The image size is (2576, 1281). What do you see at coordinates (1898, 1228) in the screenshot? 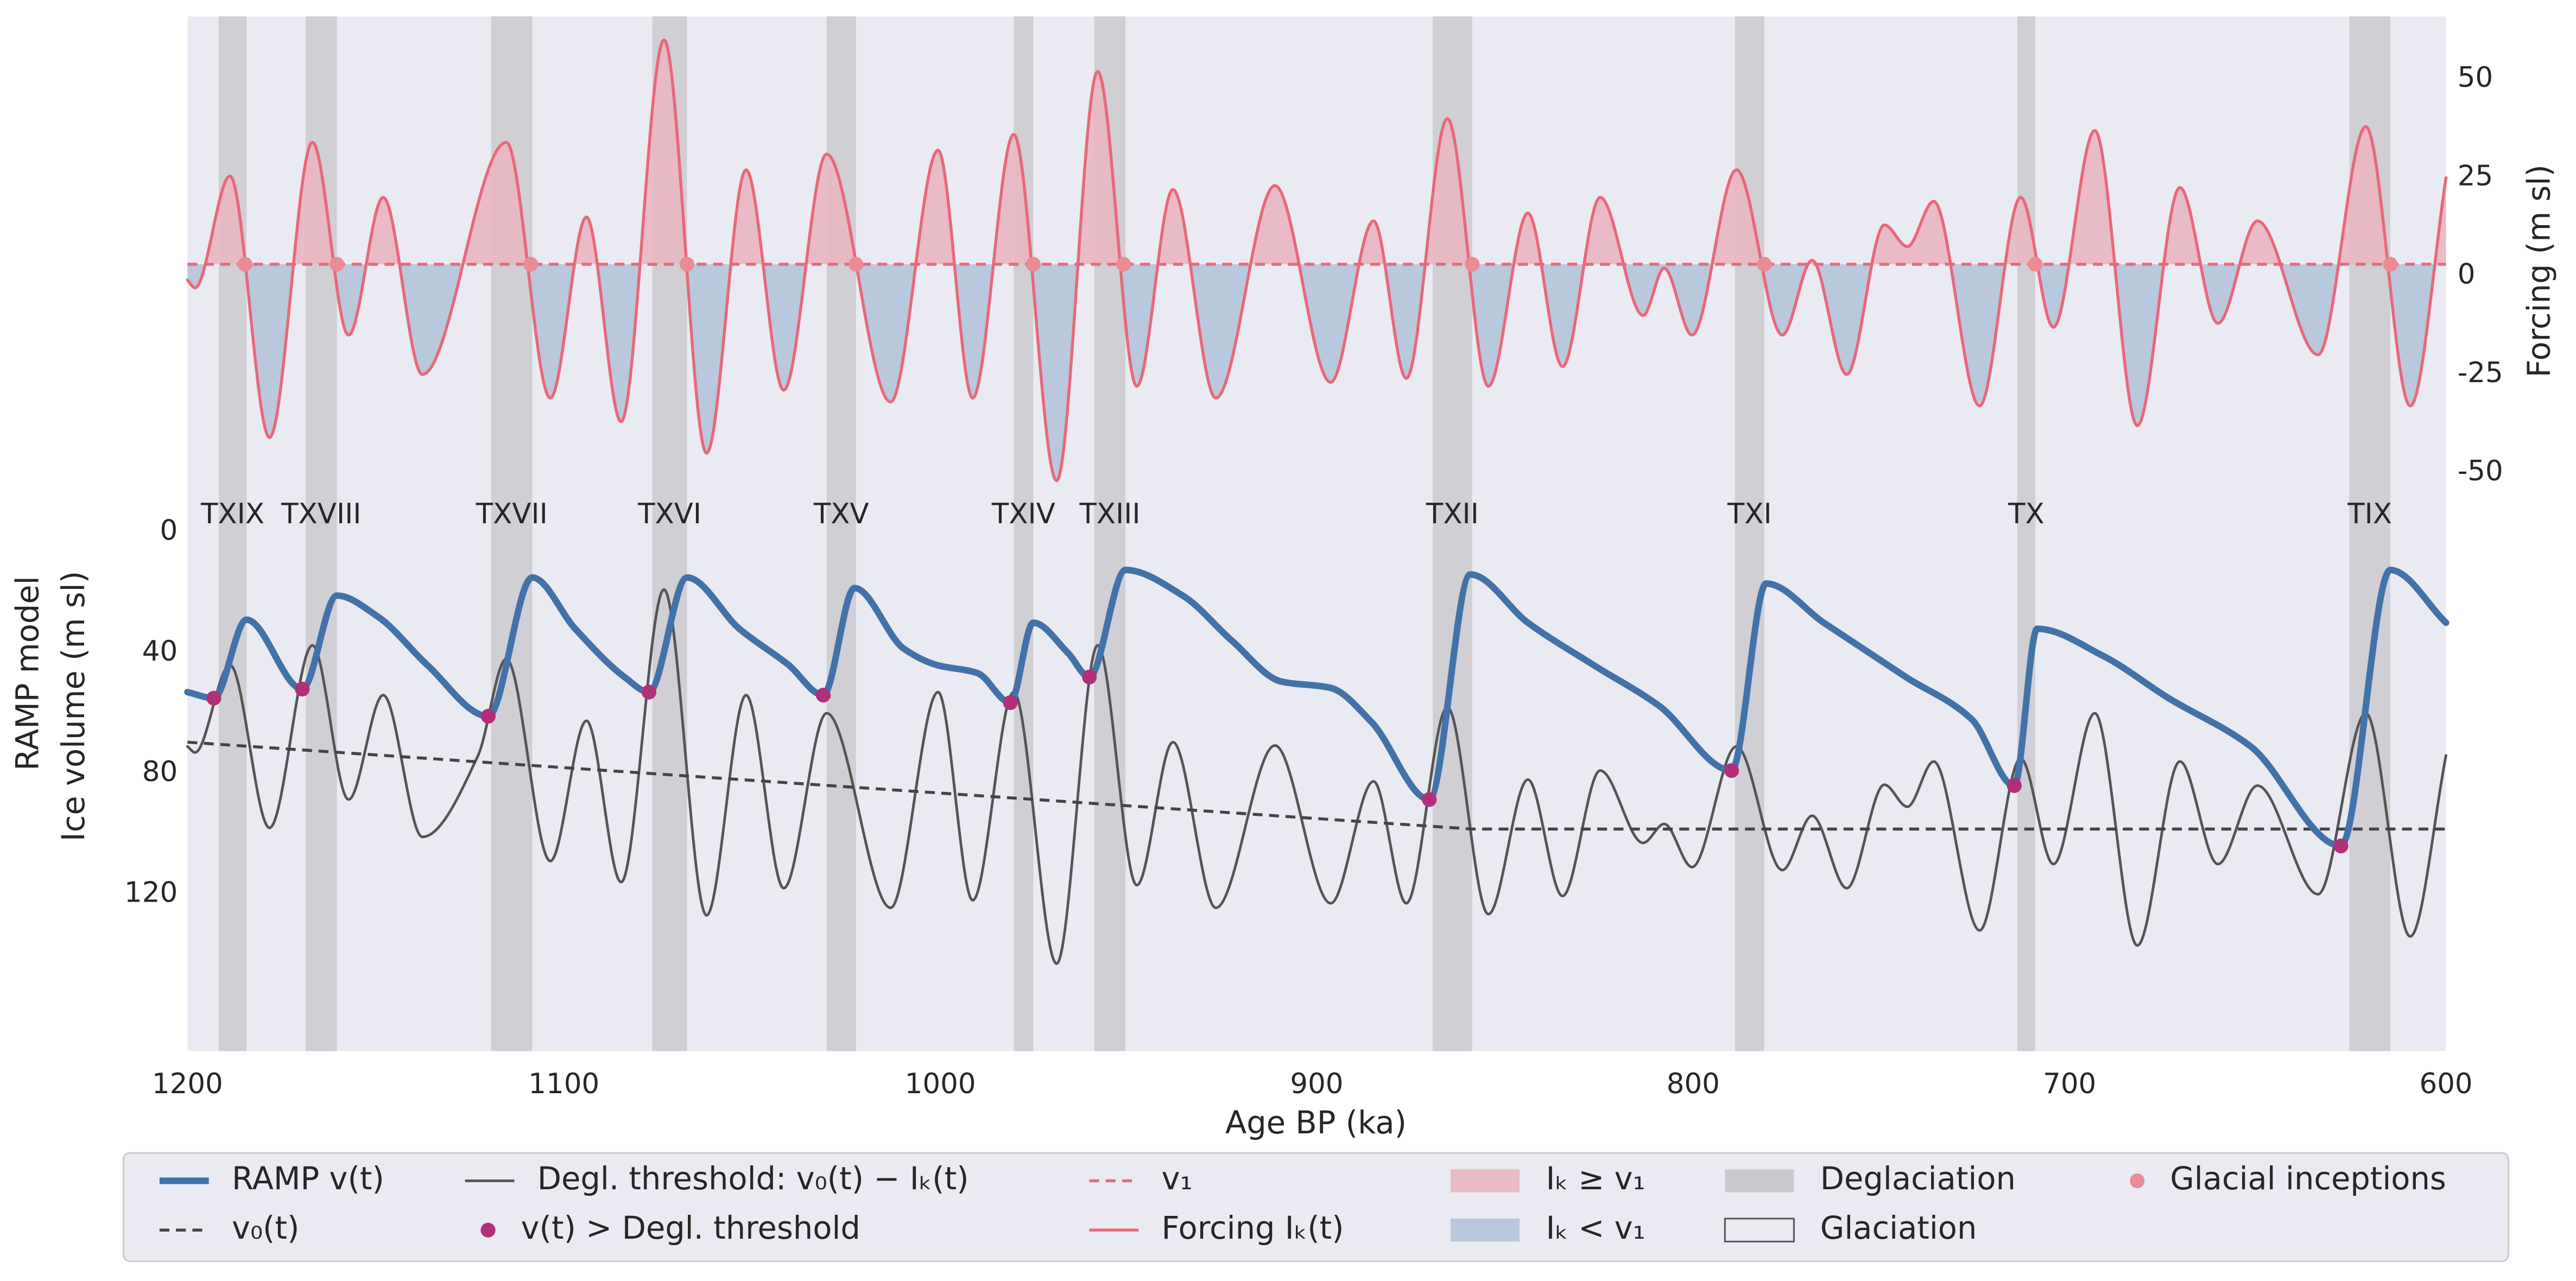
I see `legend-label: Glaciation` at bounding box center [1898, 1228].